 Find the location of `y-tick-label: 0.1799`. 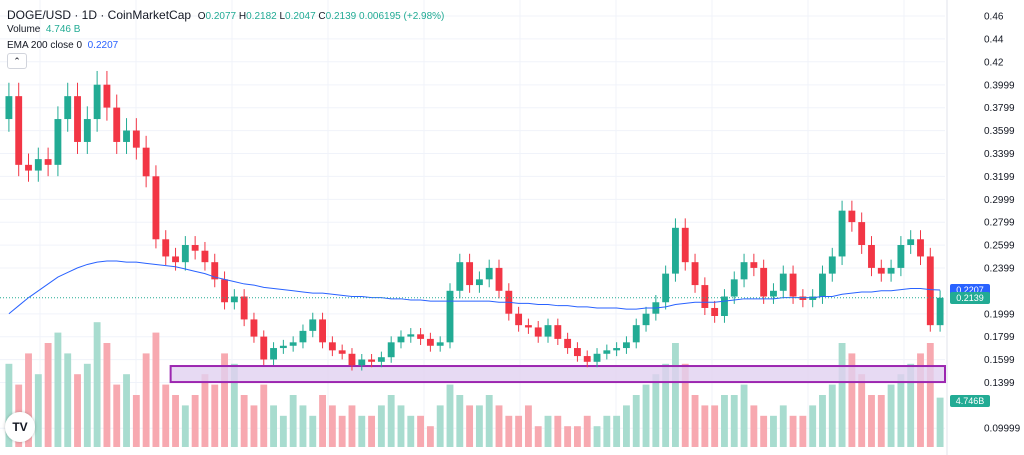

y-tick-label: 0.1799 is located at coordinates (999, 337).